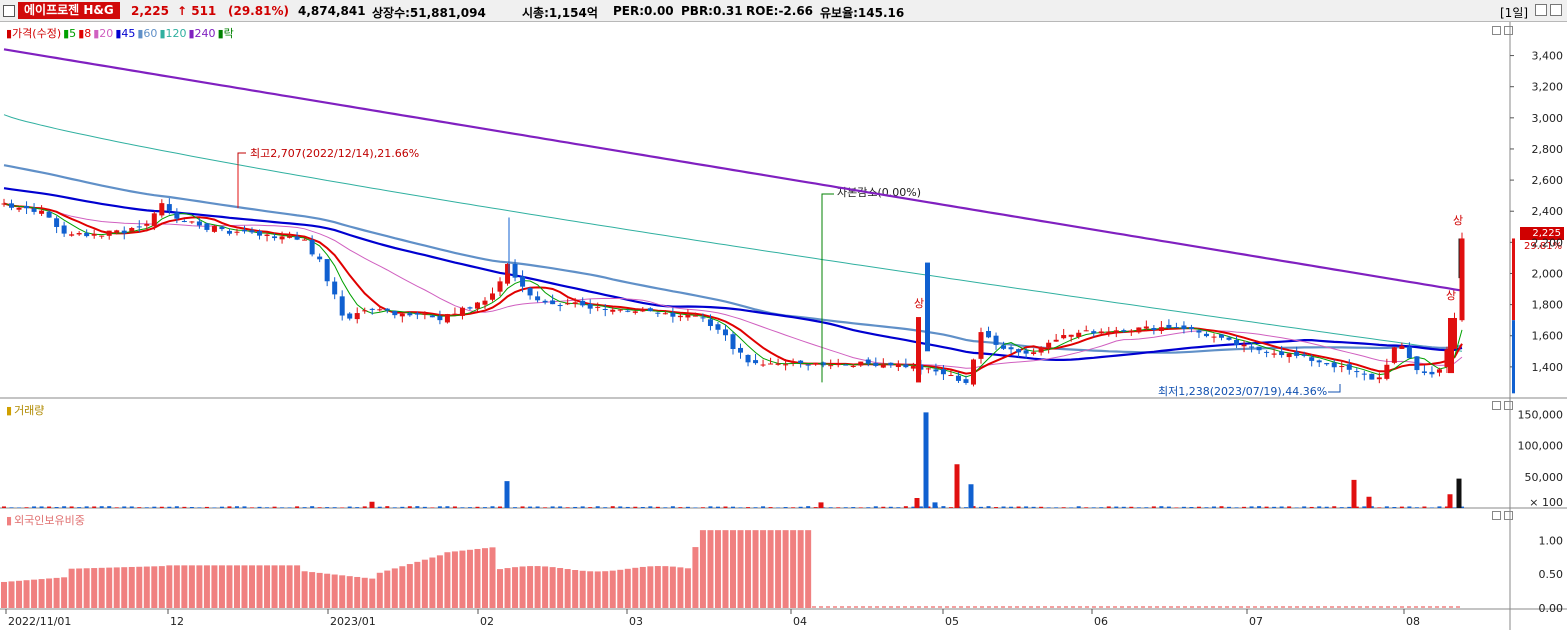 The image size is (1567, 630). I want to click on volume-panel-close-button, so click(1508, 405).